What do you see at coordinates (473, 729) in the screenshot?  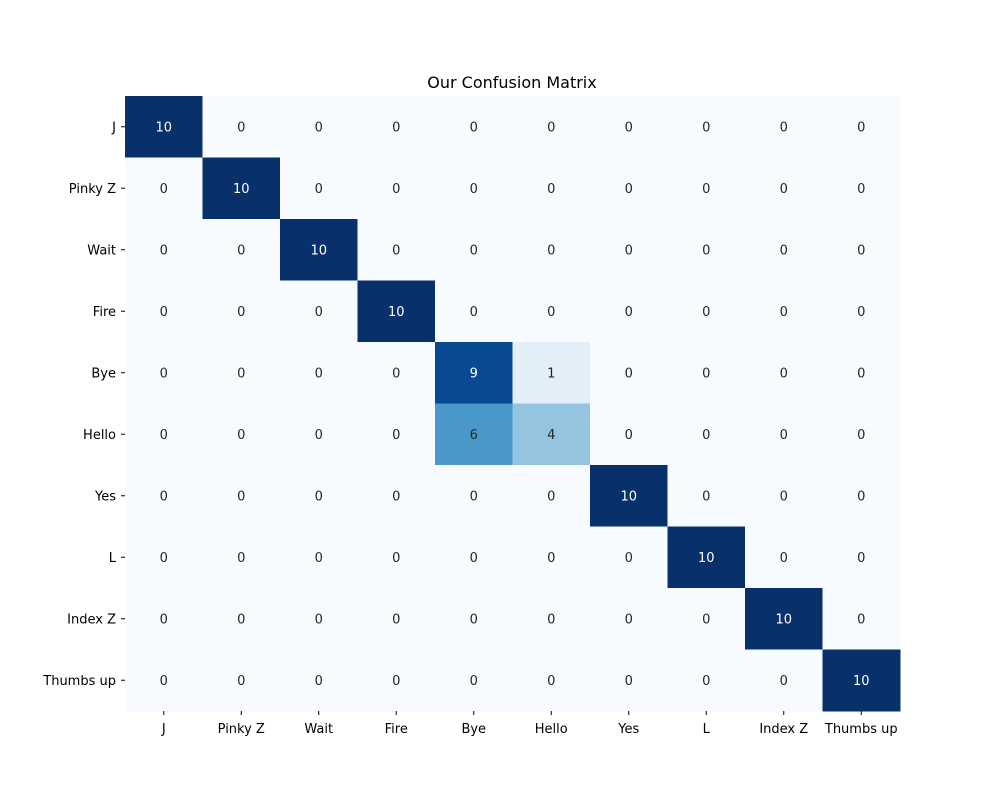 I see `x-tick-label: Bye` at bounding box center [473, 729].